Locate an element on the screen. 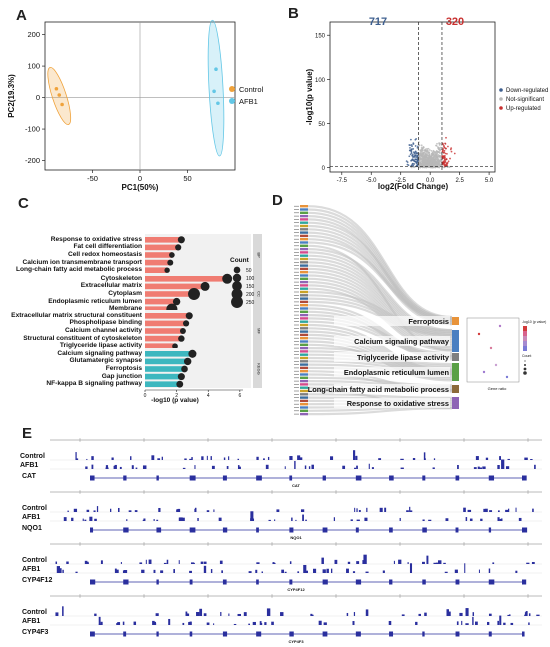 The width and height of the screenshot is (550, 647). group-label-2: MF is located at coordinates (259, 331).